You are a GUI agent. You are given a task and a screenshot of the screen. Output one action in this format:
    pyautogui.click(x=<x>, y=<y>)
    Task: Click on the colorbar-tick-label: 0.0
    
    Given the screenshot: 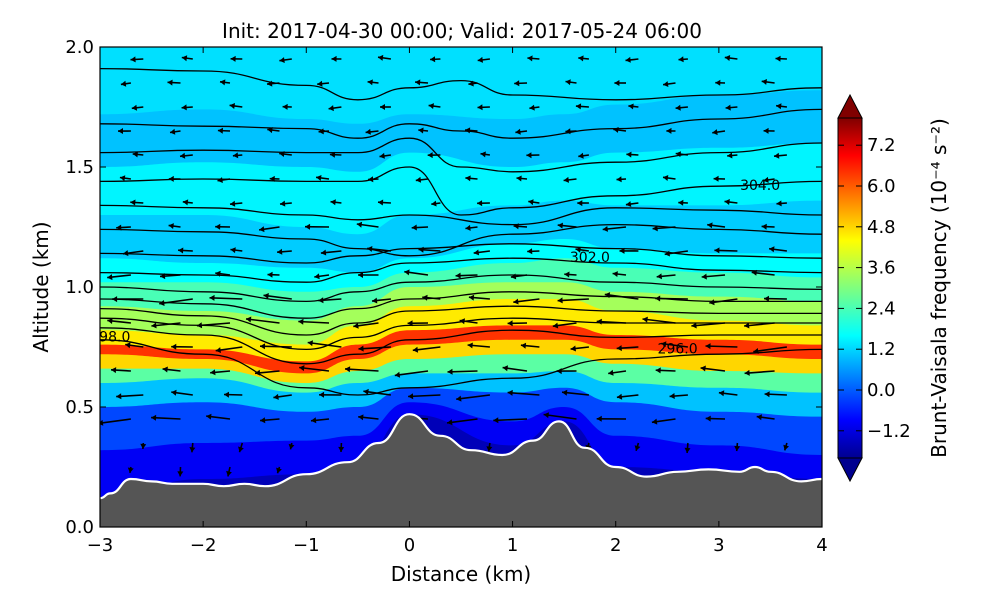 What is the action you would take?
    pyautogui.click(x=881, y=390)
    